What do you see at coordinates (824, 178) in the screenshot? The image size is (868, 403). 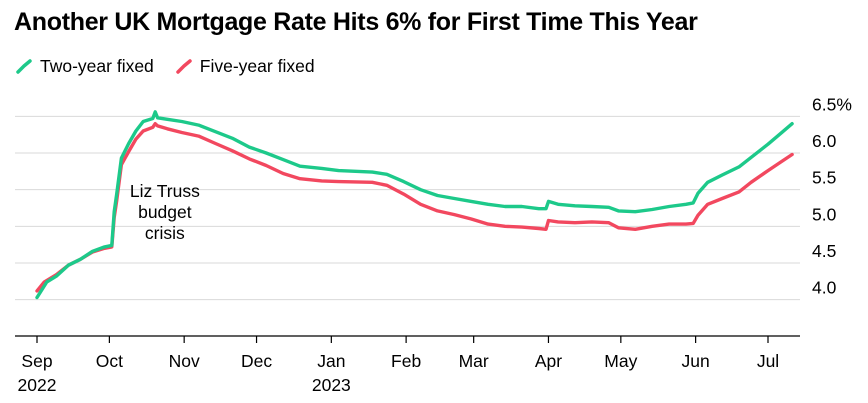 I see `y-tick-label: 5.5` at bounding box center [824, 178].